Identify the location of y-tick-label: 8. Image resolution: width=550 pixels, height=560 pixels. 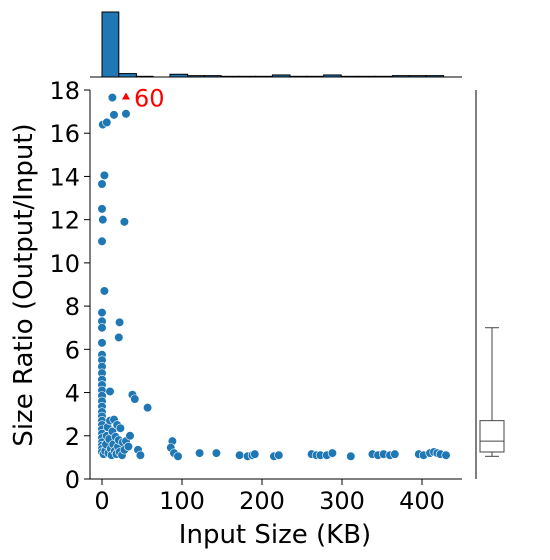
(72, 307).